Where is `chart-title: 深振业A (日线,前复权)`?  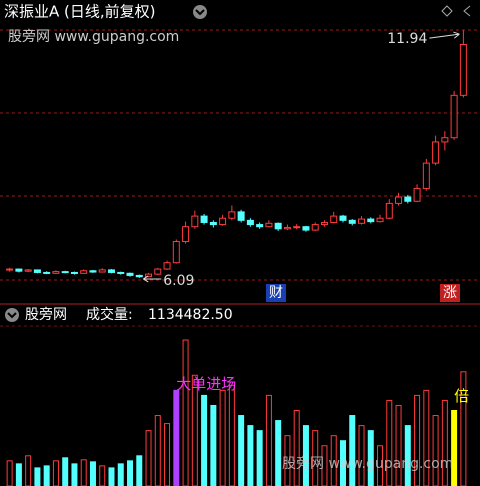 chart-title: 深振业A (日线,前复权) is located at coordinates (80, 12).